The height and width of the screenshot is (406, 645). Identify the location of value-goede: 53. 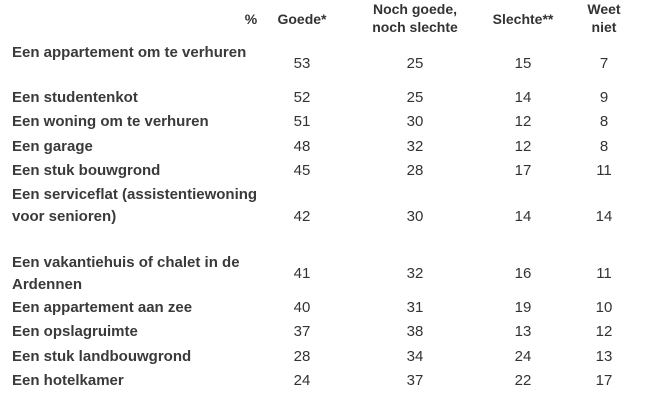
(302, 63).